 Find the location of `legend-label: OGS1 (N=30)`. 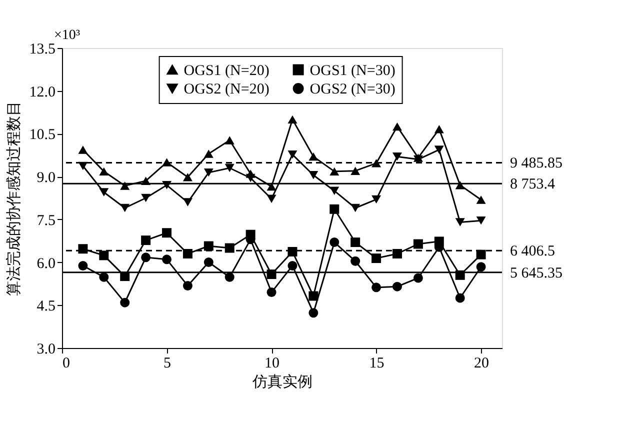

legend-label: OGS1 (N=30) is located at coordinates (353, 70).